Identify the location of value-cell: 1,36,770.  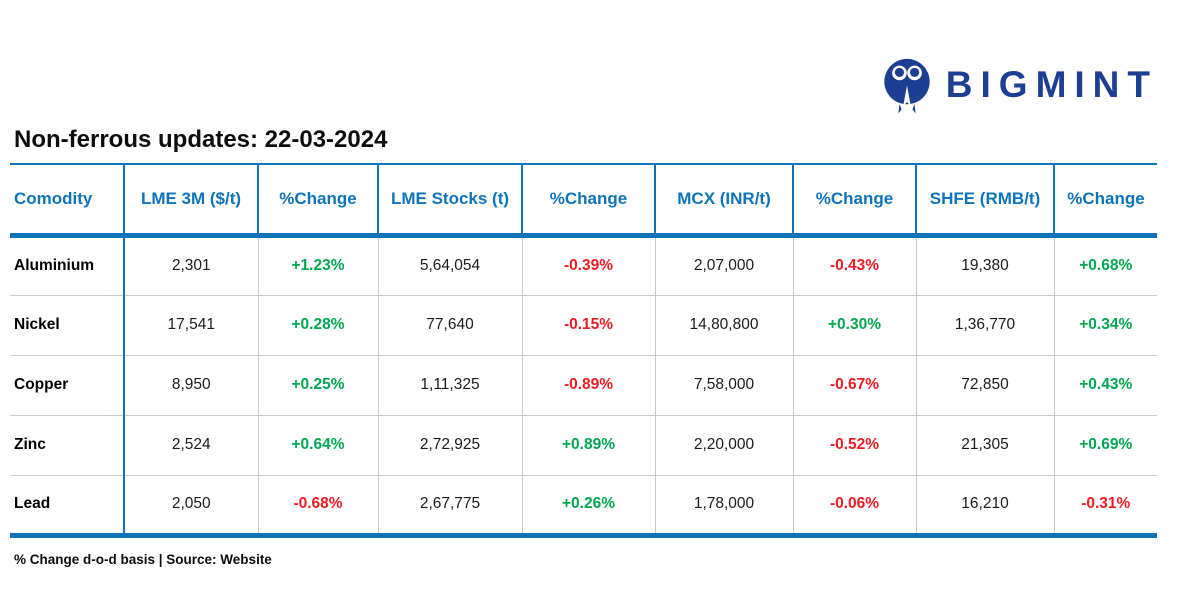
(984, 324).